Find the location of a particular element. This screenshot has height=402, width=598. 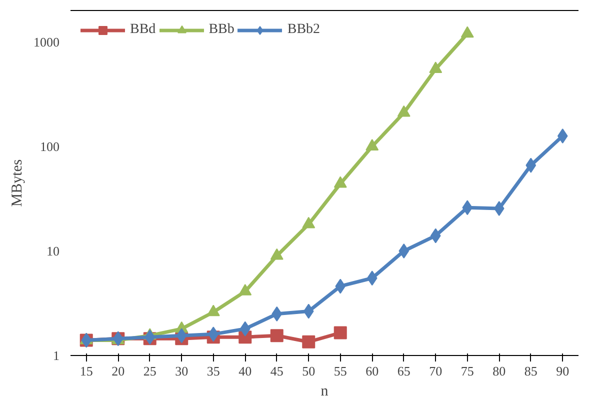

x-axis-title: n is located at coordinates (324, 392).